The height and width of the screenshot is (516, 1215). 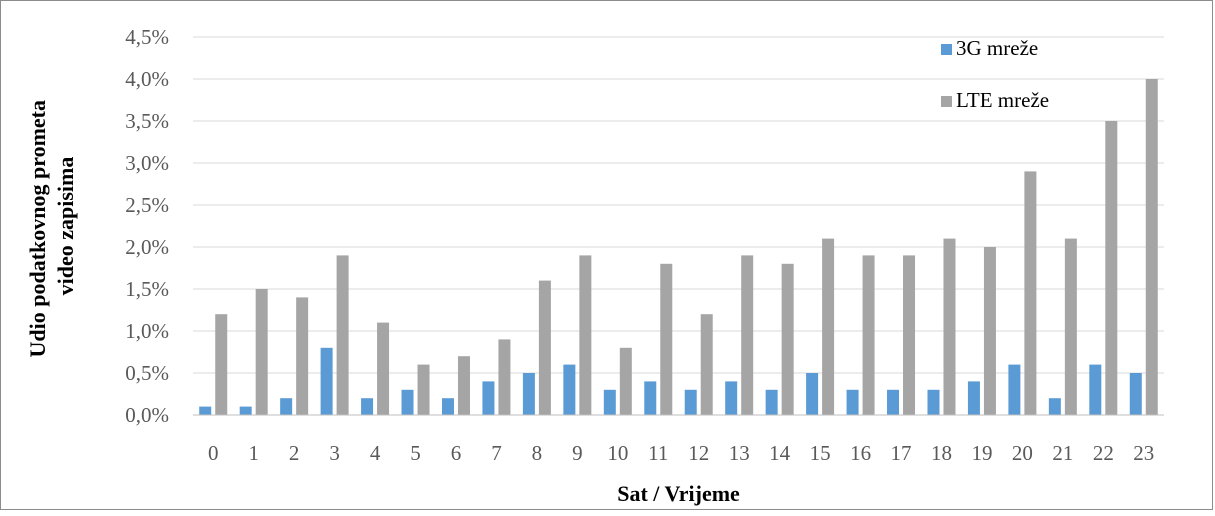 What do you see at coordinates (1002, 100) in the screenshot?
I see `legend-label-lte: LTE mreže` at bounding box center [1002, 100].